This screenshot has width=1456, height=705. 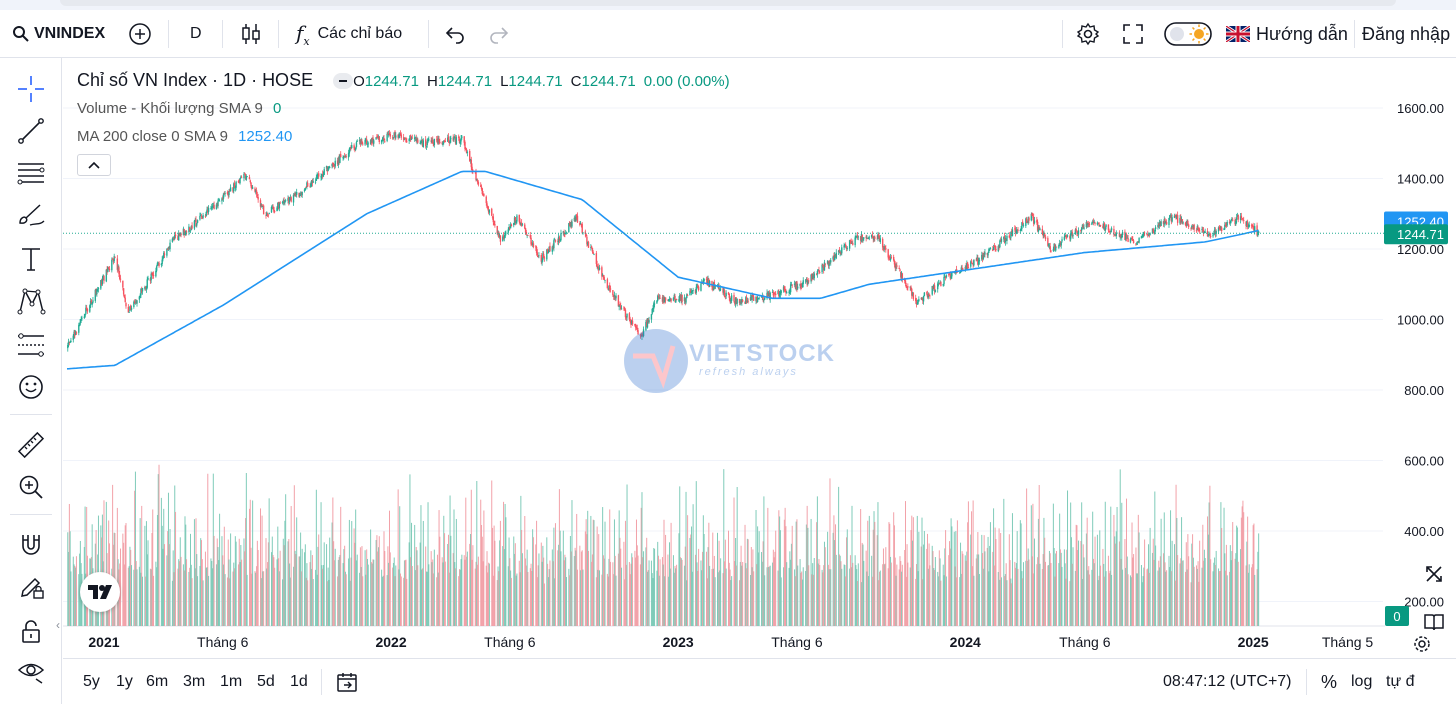 I want to click on auto-toggle: tự đ, so click(x=1400, y=682).